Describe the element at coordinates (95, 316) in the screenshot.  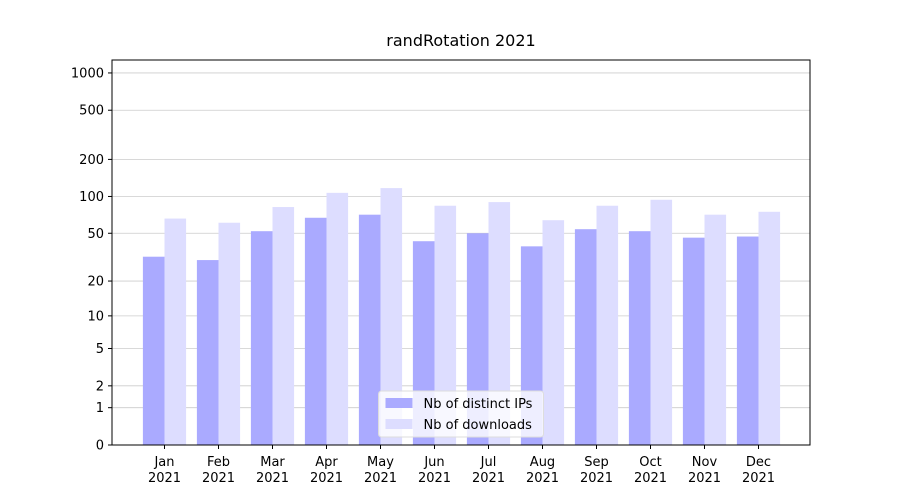
I see `y-tick-label: 10` at that location.